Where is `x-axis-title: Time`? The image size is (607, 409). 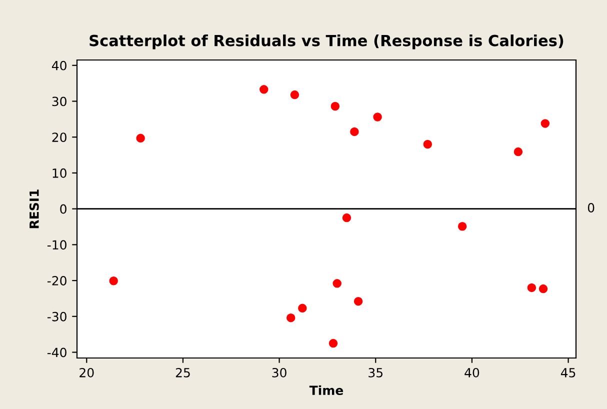
x-axis-title: Time is located at coordinates (326, 390).